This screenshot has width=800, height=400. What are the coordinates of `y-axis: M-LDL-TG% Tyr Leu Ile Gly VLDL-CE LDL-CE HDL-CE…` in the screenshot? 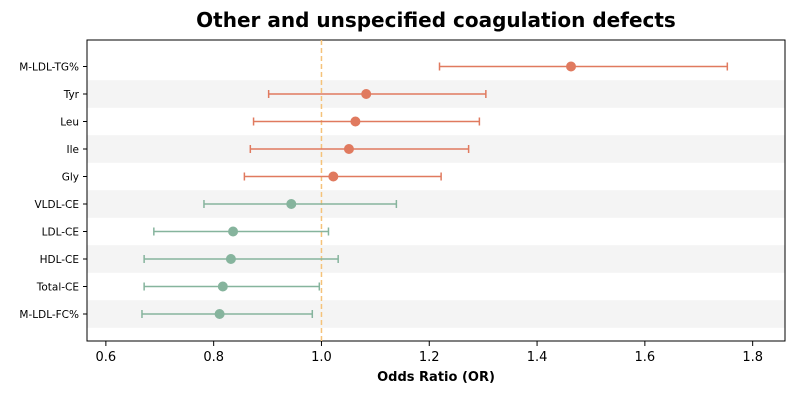 It's located at (53, 191).